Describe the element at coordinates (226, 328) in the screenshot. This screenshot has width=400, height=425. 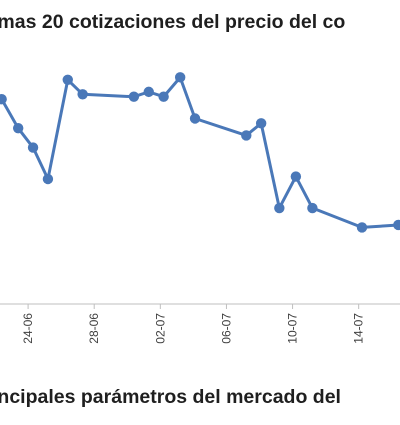
I see `x-tick-label: 06-07` at that location.